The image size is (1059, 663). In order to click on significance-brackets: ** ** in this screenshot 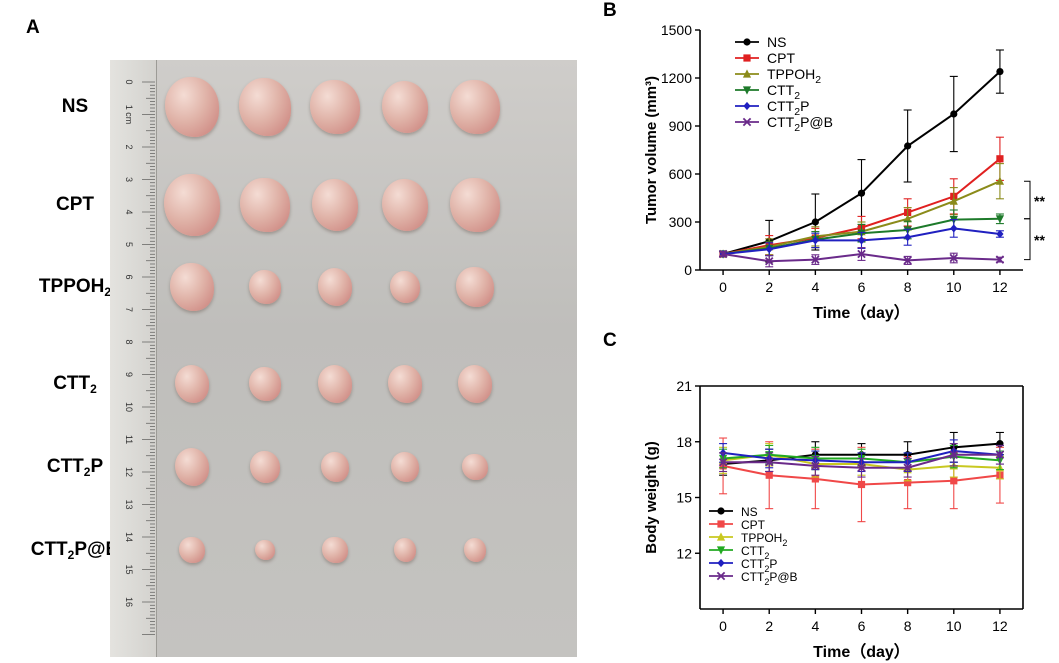, I will do `click(1034, 220)`.